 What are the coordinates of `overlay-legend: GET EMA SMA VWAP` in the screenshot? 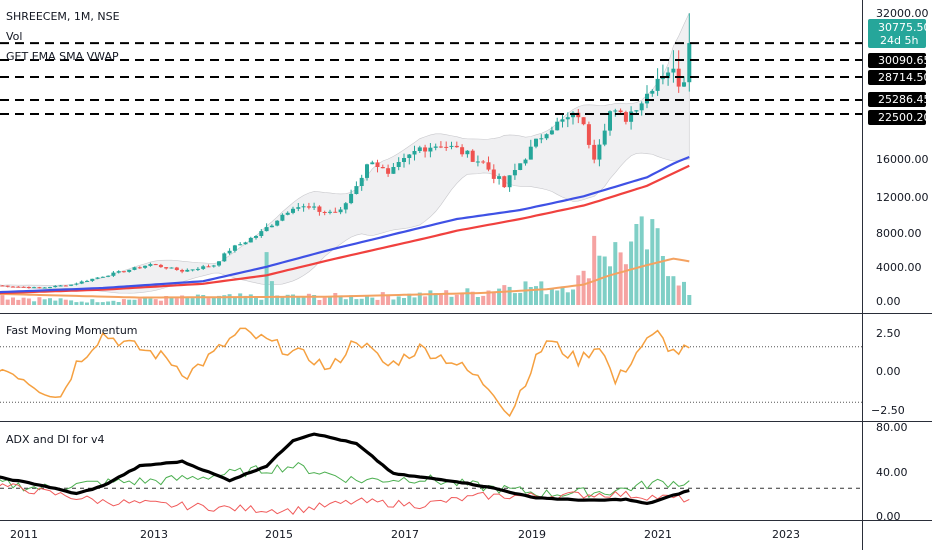 It's located at (62, 56).